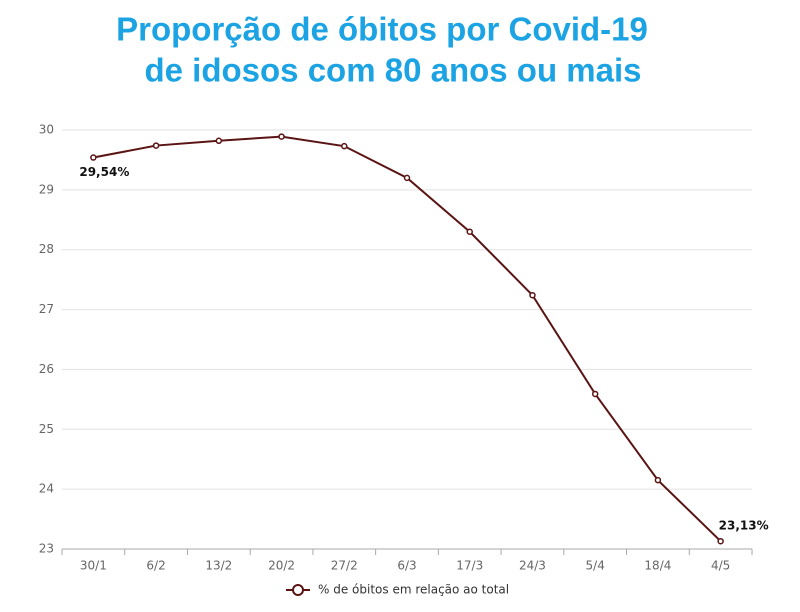  I want to click on y-tick-label: 23, so click(46, 549).